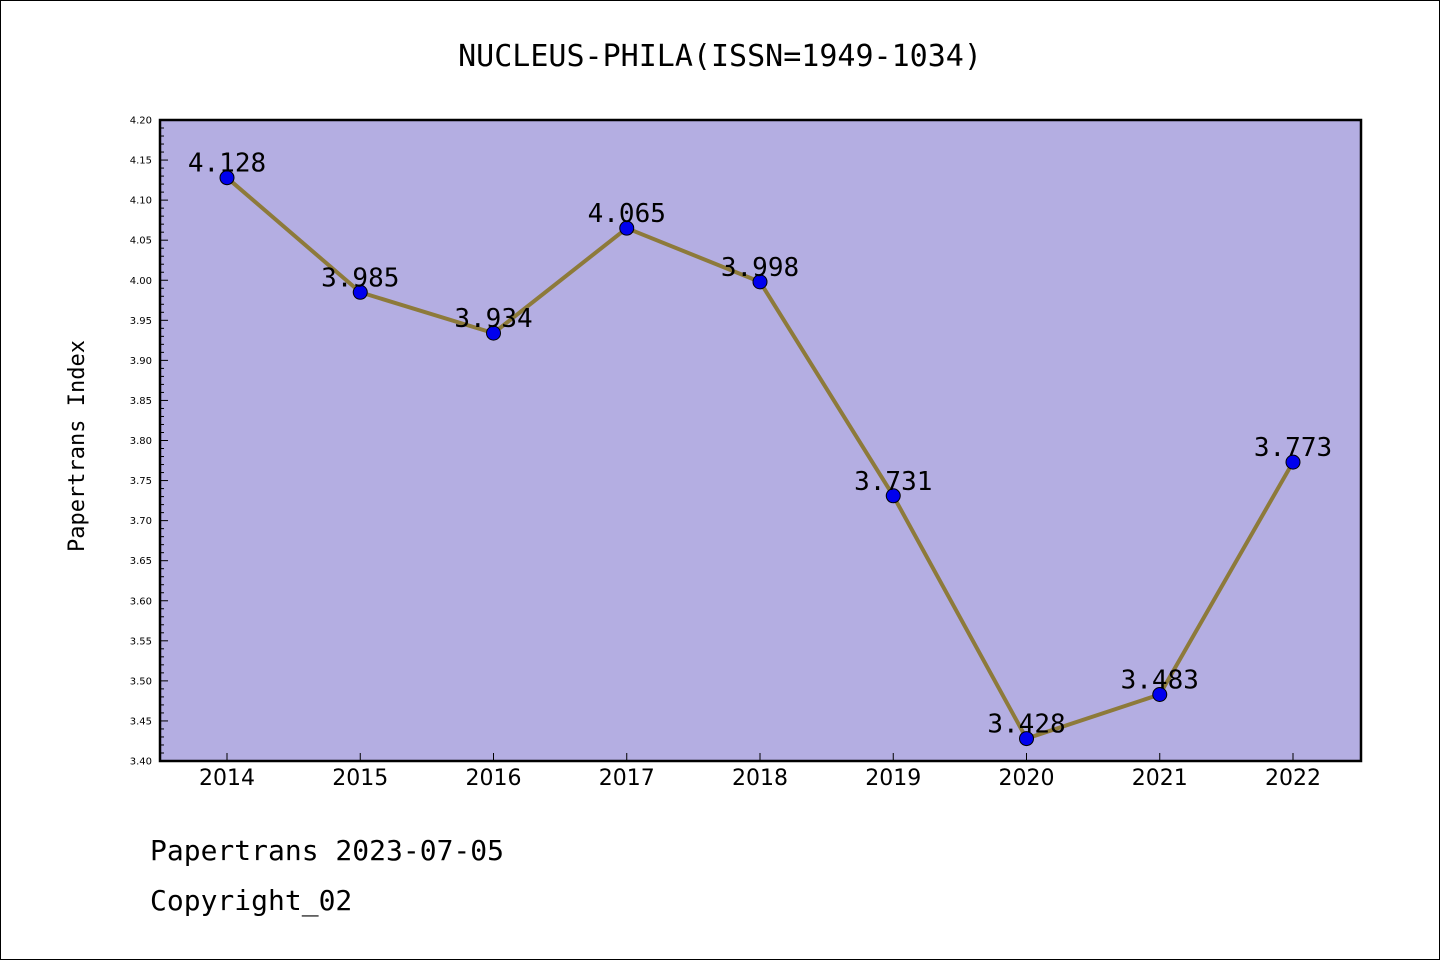 The height and width of the screenshot is (960, 1440). Describe the element at coordinates (141, 521) in the screenshot. I see `y-tick-label: 3.70` at that location.